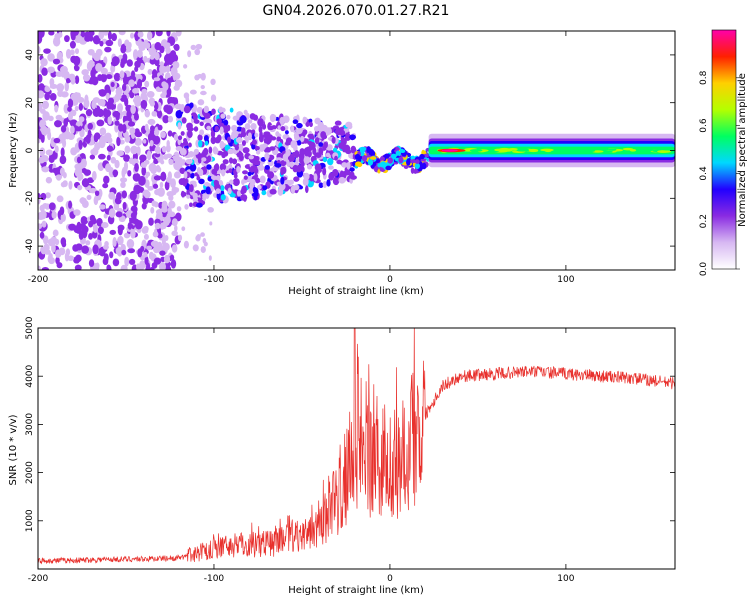  I want to click on figure-title: GN04.2026.070.01.27.R21, so click(356, 11).